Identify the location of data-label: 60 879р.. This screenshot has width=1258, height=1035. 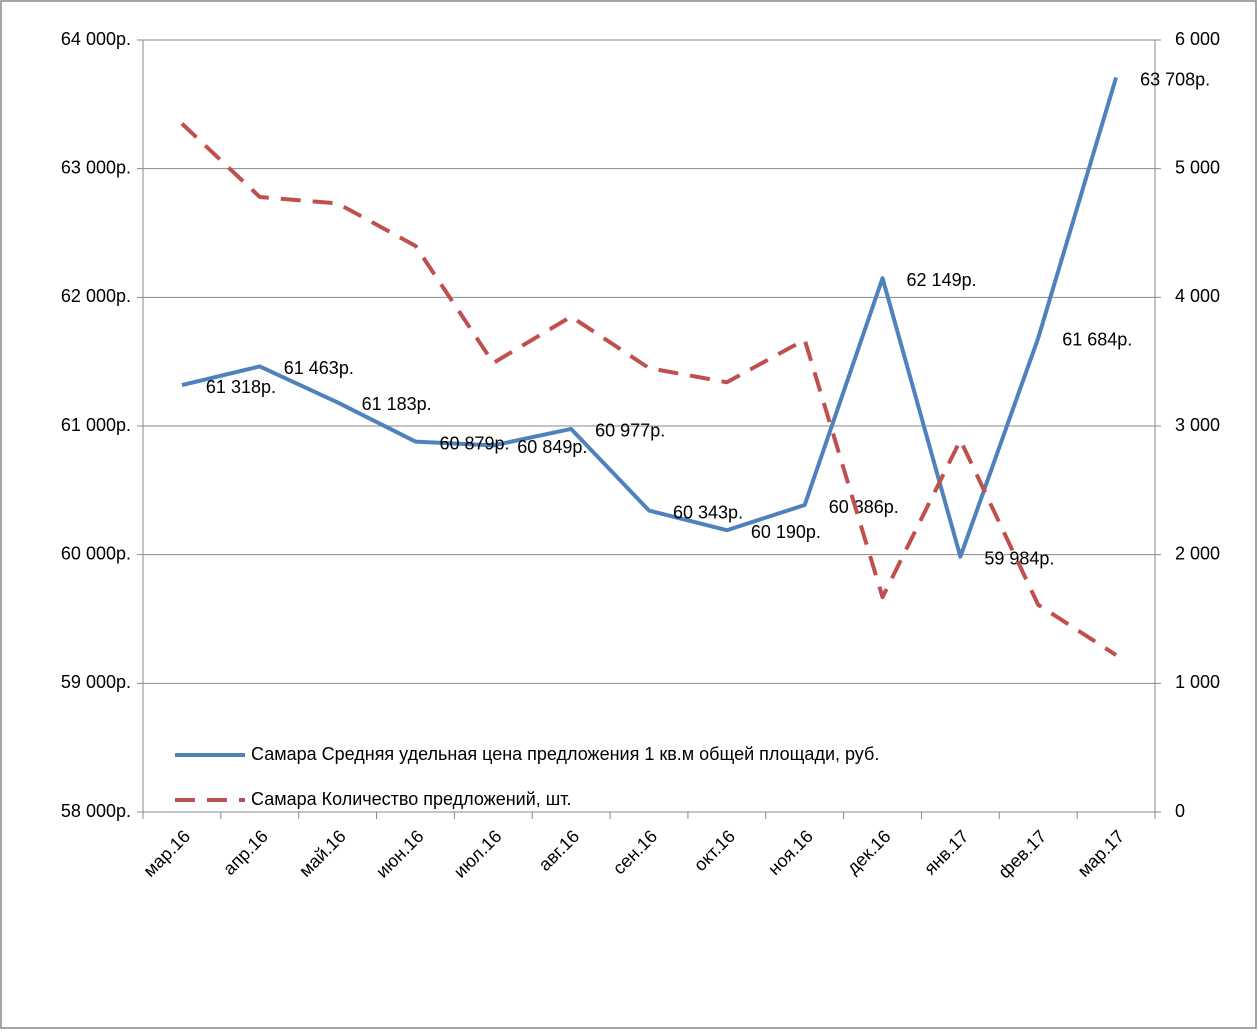
(474, 443).